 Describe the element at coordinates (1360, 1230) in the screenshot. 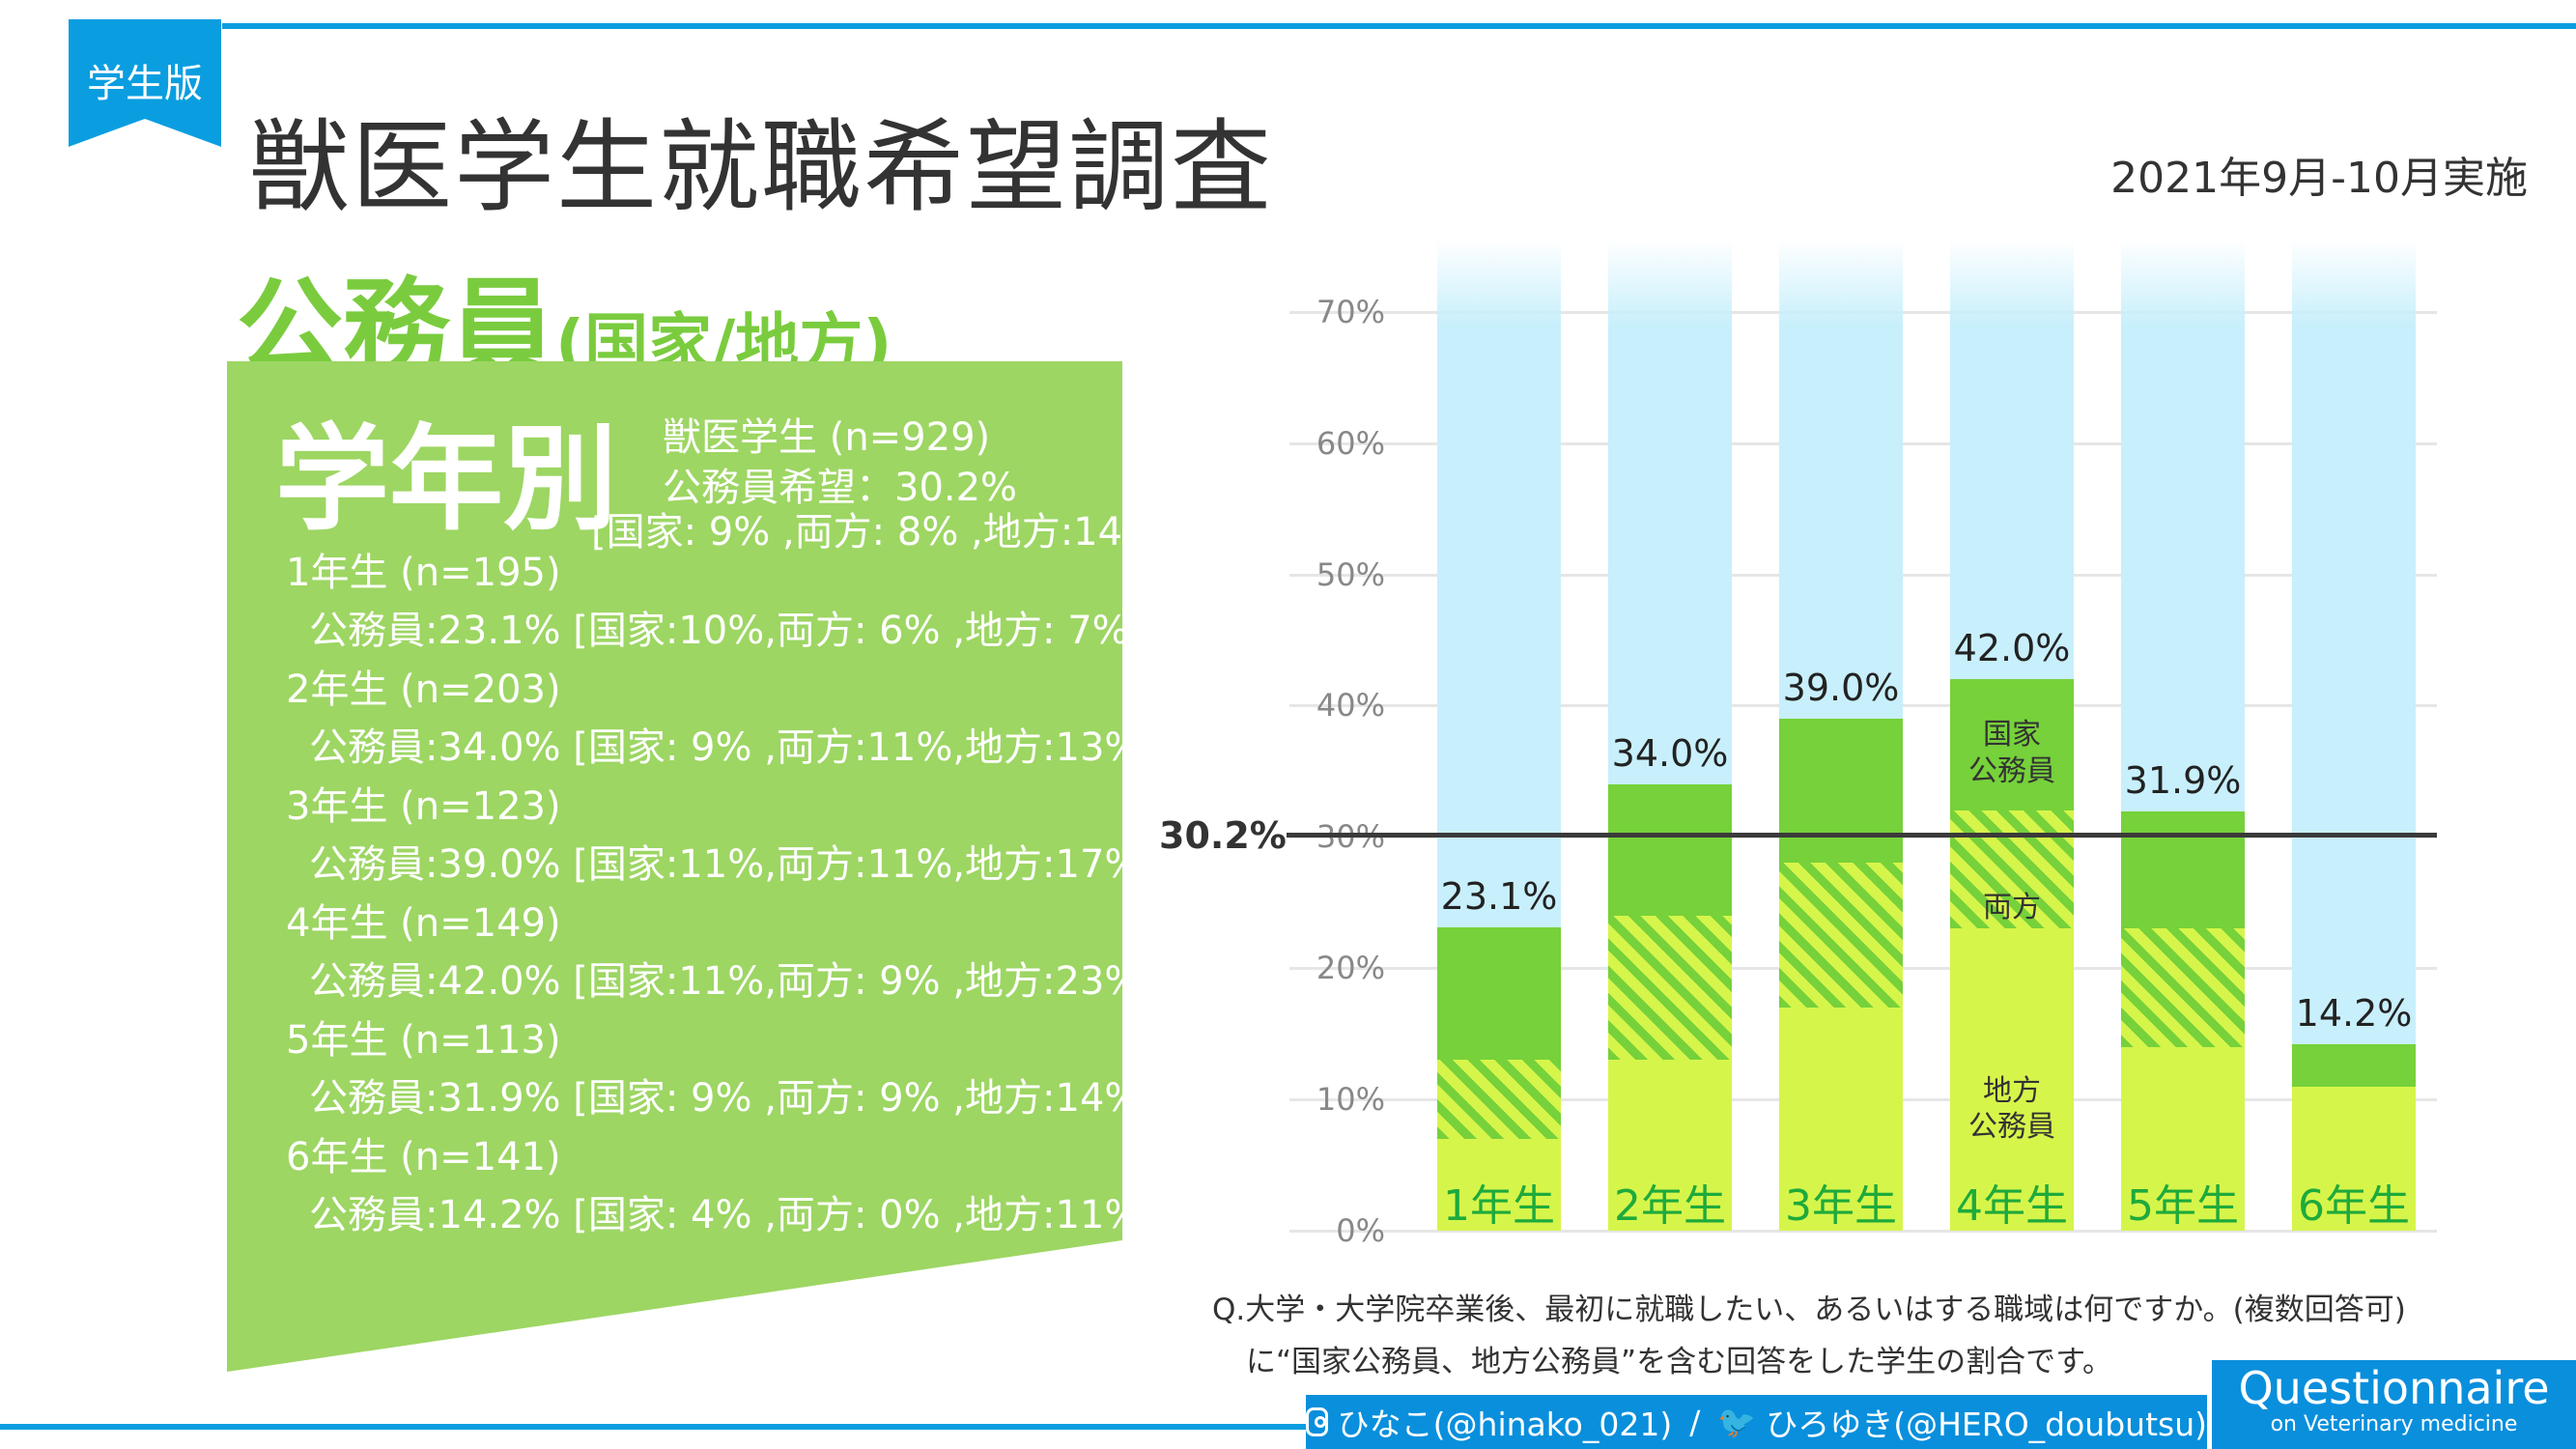

I see `y-tick-label: 0%` at that location.